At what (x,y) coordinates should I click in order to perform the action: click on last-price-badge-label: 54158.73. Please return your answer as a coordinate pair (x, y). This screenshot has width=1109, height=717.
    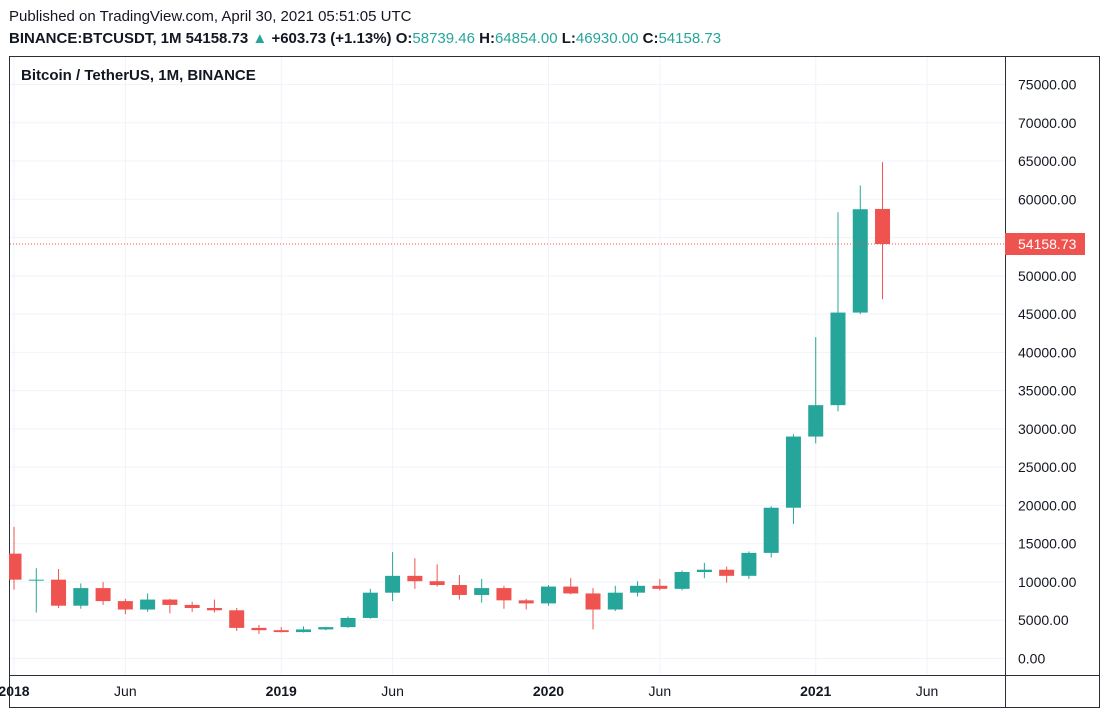
    Looking at the image, I should click on (1047, 244).